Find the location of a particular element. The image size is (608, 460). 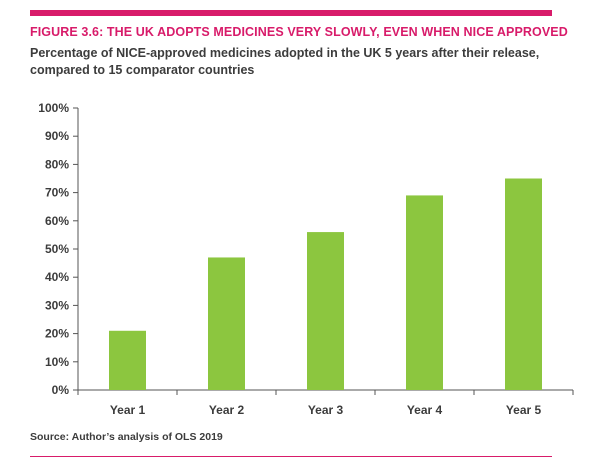

y-tick-label: 40% is located at coordinates (57, 277).